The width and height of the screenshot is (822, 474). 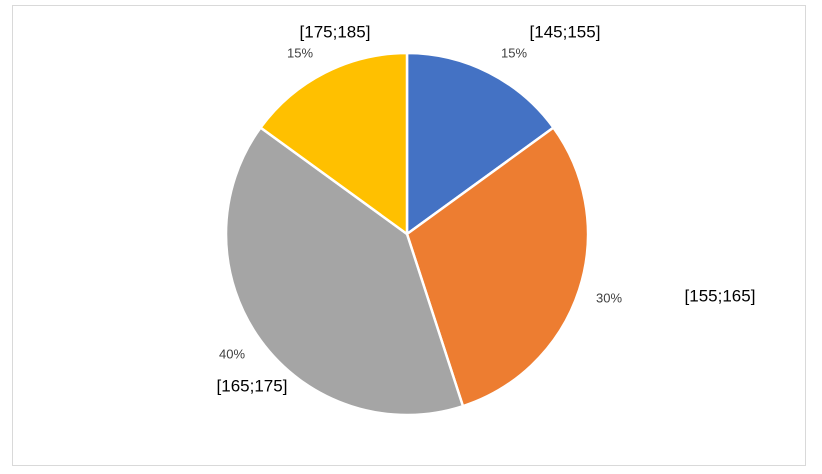 I want to click on value-label: 40%, so click(x=232, y=353).